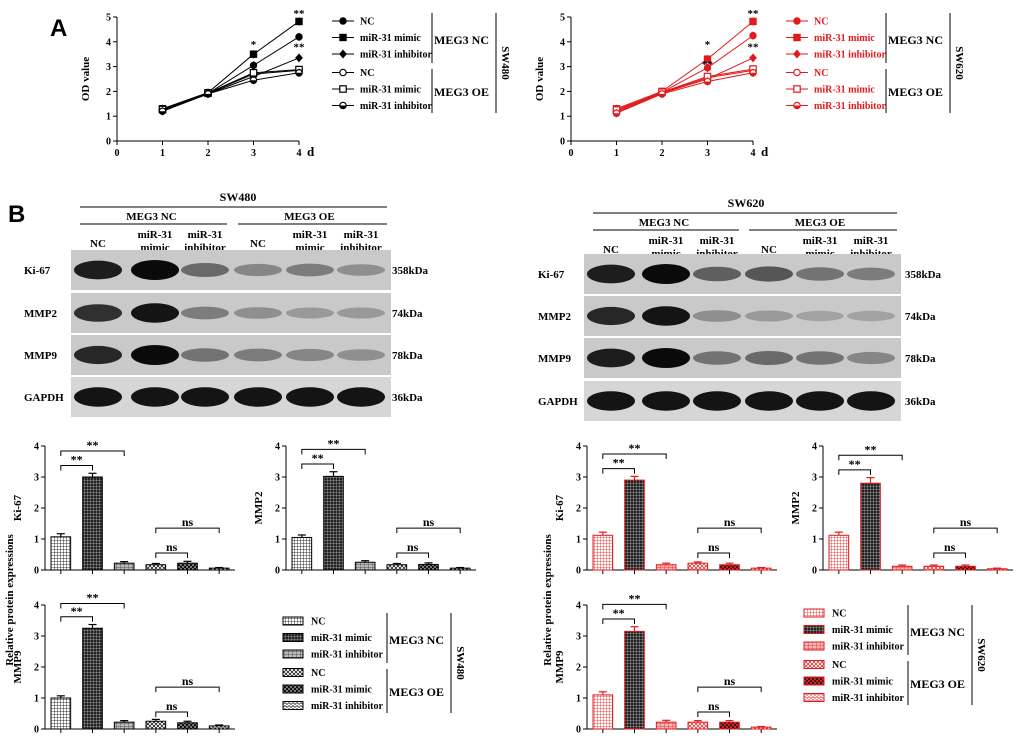 The image size is (1020, 740). I want to click on x-tick-label: 2, so click(208, 153).